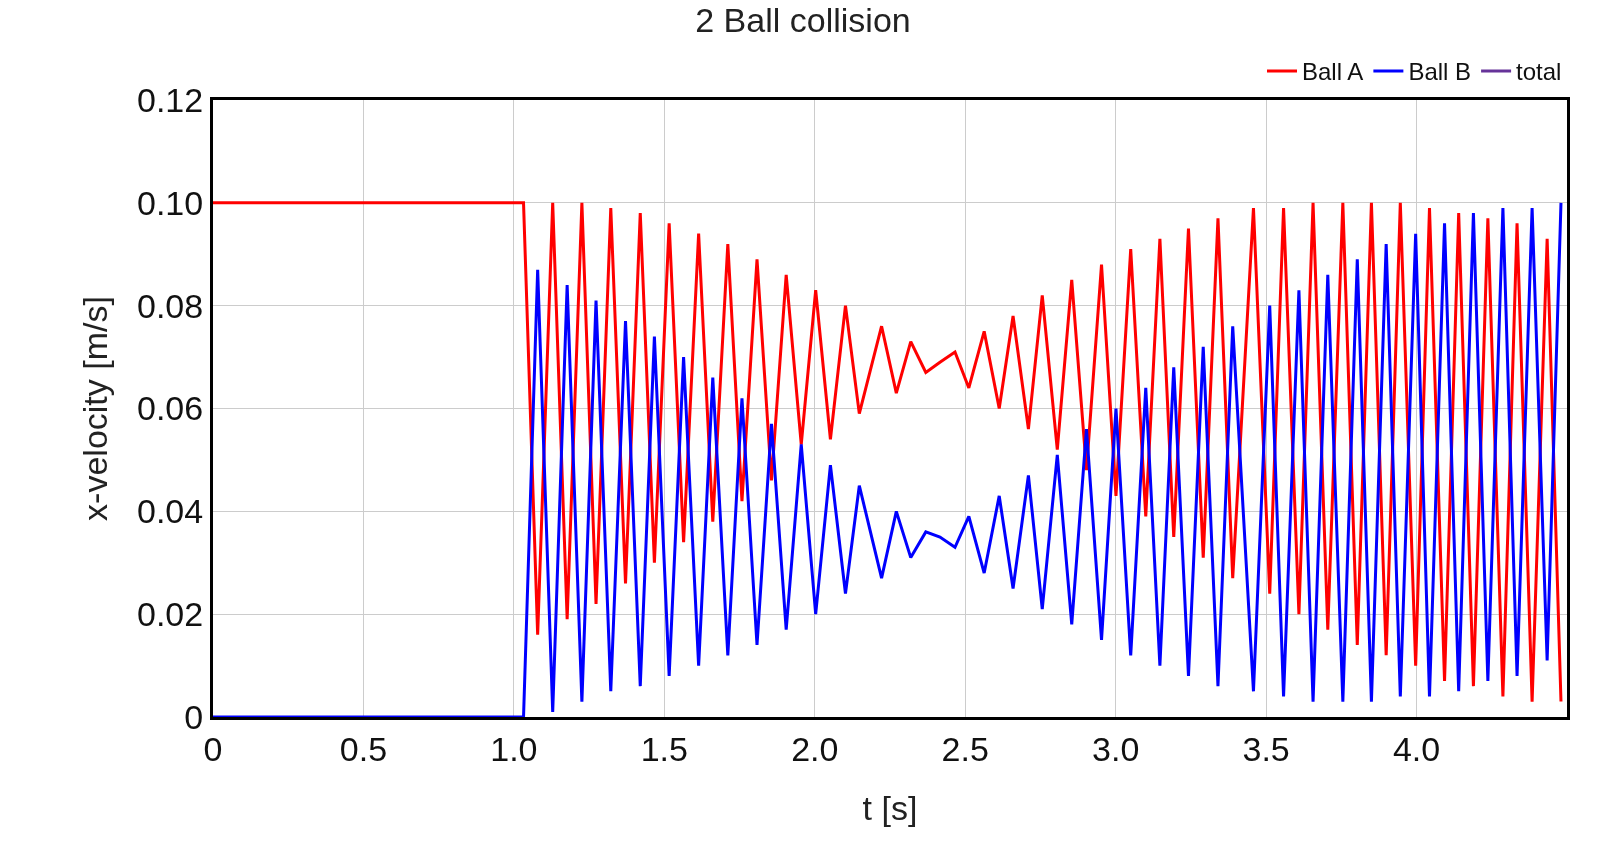  Describe the element at coordinates (803, 20) in the screenshot. I see `chart-title: 2 Ball collision` at that location.